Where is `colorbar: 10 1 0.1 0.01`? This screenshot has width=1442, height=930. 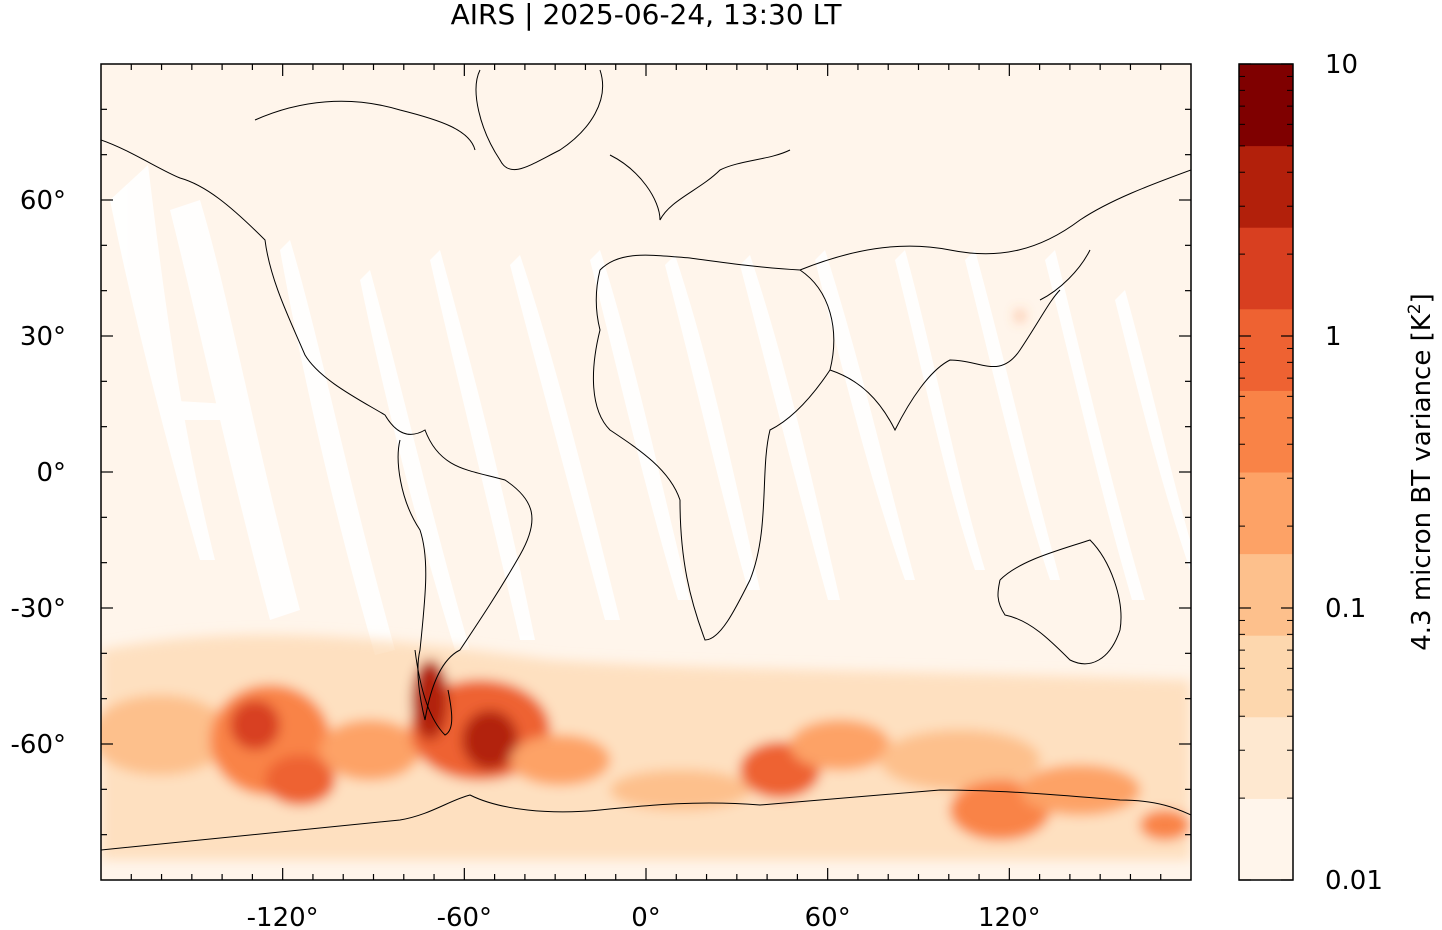
colorbar: 10 1 0.1 0.01 is located at coordinates (1310, 473).